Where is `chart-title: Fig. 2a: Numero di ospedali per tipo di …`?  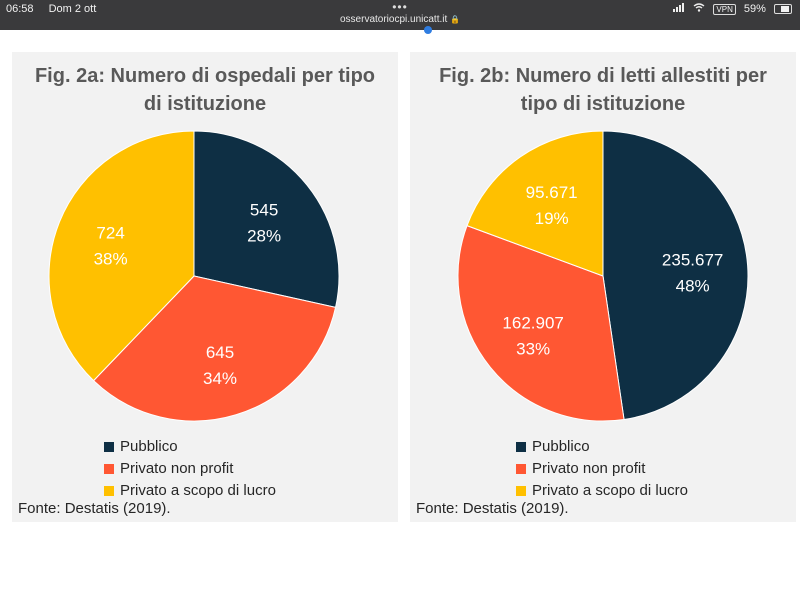
chart-title: Fig. 2a: Numero di ospedali per tipo di … is located at coordinates (205, 90).